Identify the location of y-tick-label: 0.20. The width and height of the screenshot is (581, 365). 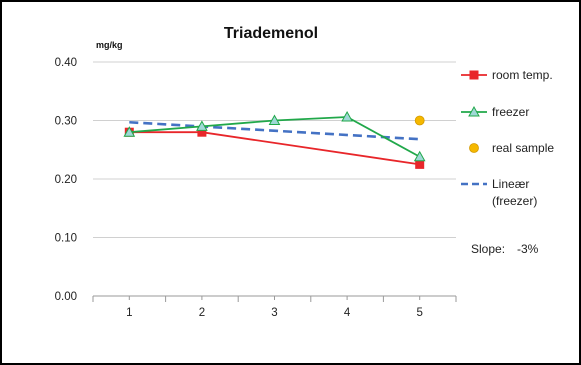
(66, 180).